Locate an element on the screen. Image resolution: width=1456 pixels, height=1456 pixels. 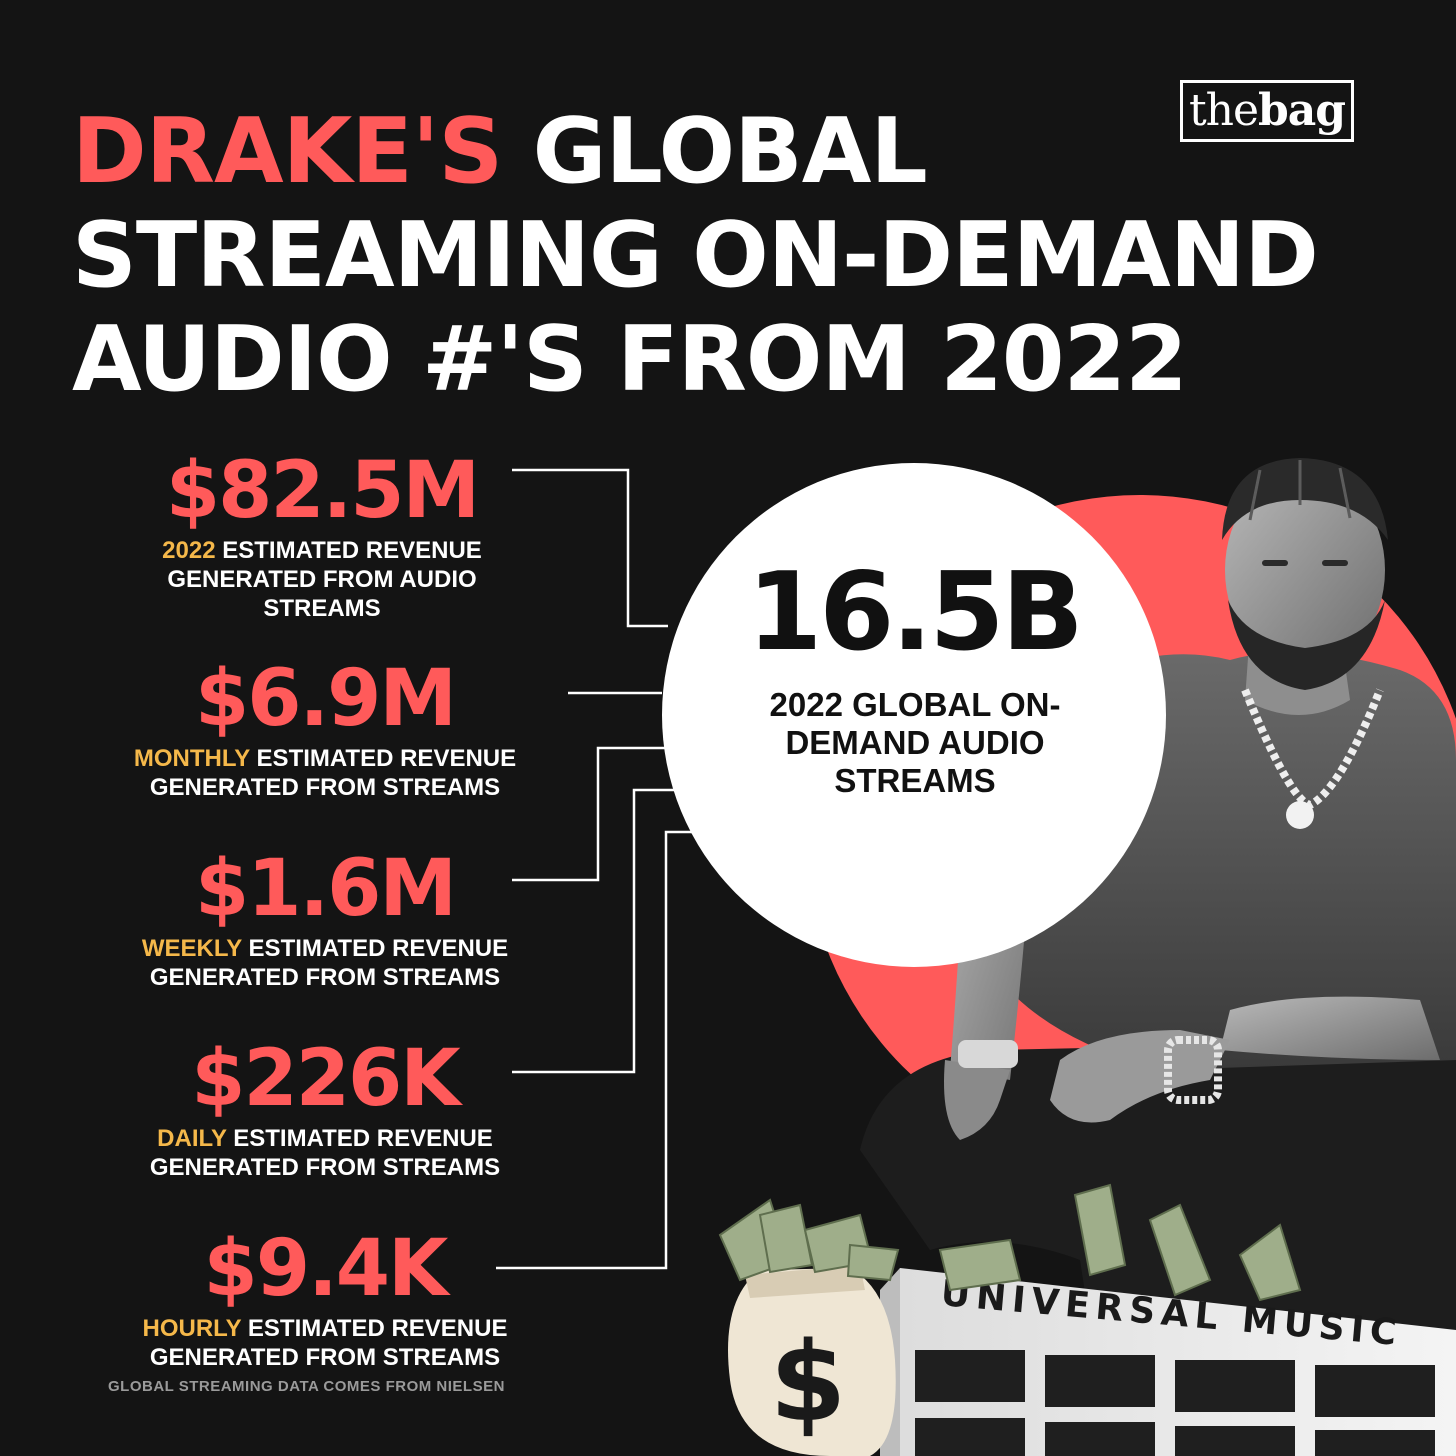
logo-text-bold: bag is located at coordinates (1302, 110).